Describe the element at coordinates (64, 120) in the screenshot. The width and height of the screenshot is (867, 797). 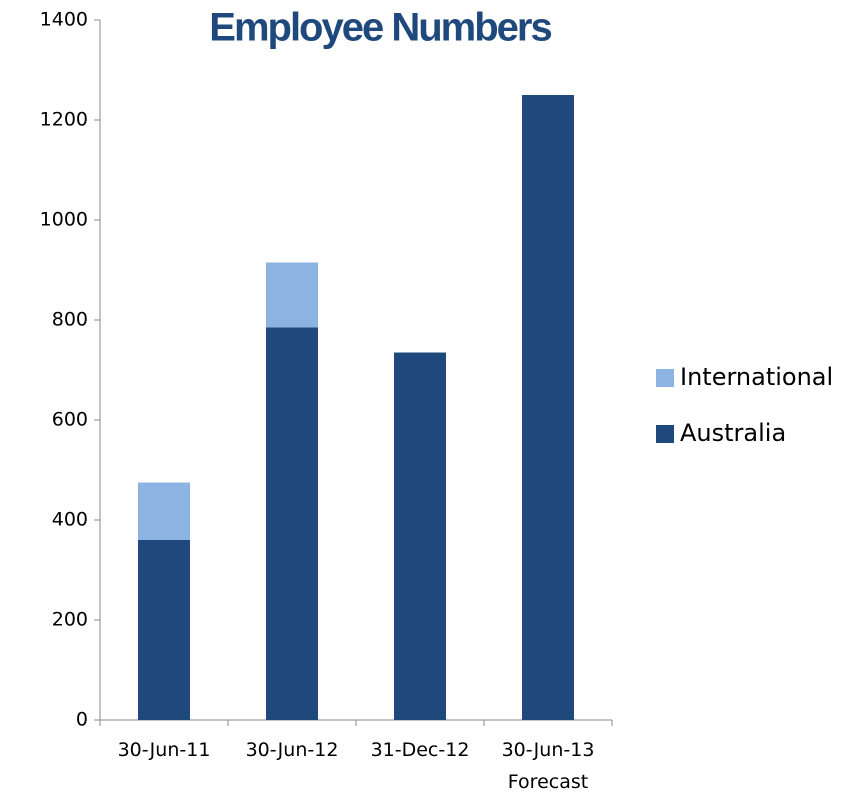
I see `y-tick-label: 1200` at that location.